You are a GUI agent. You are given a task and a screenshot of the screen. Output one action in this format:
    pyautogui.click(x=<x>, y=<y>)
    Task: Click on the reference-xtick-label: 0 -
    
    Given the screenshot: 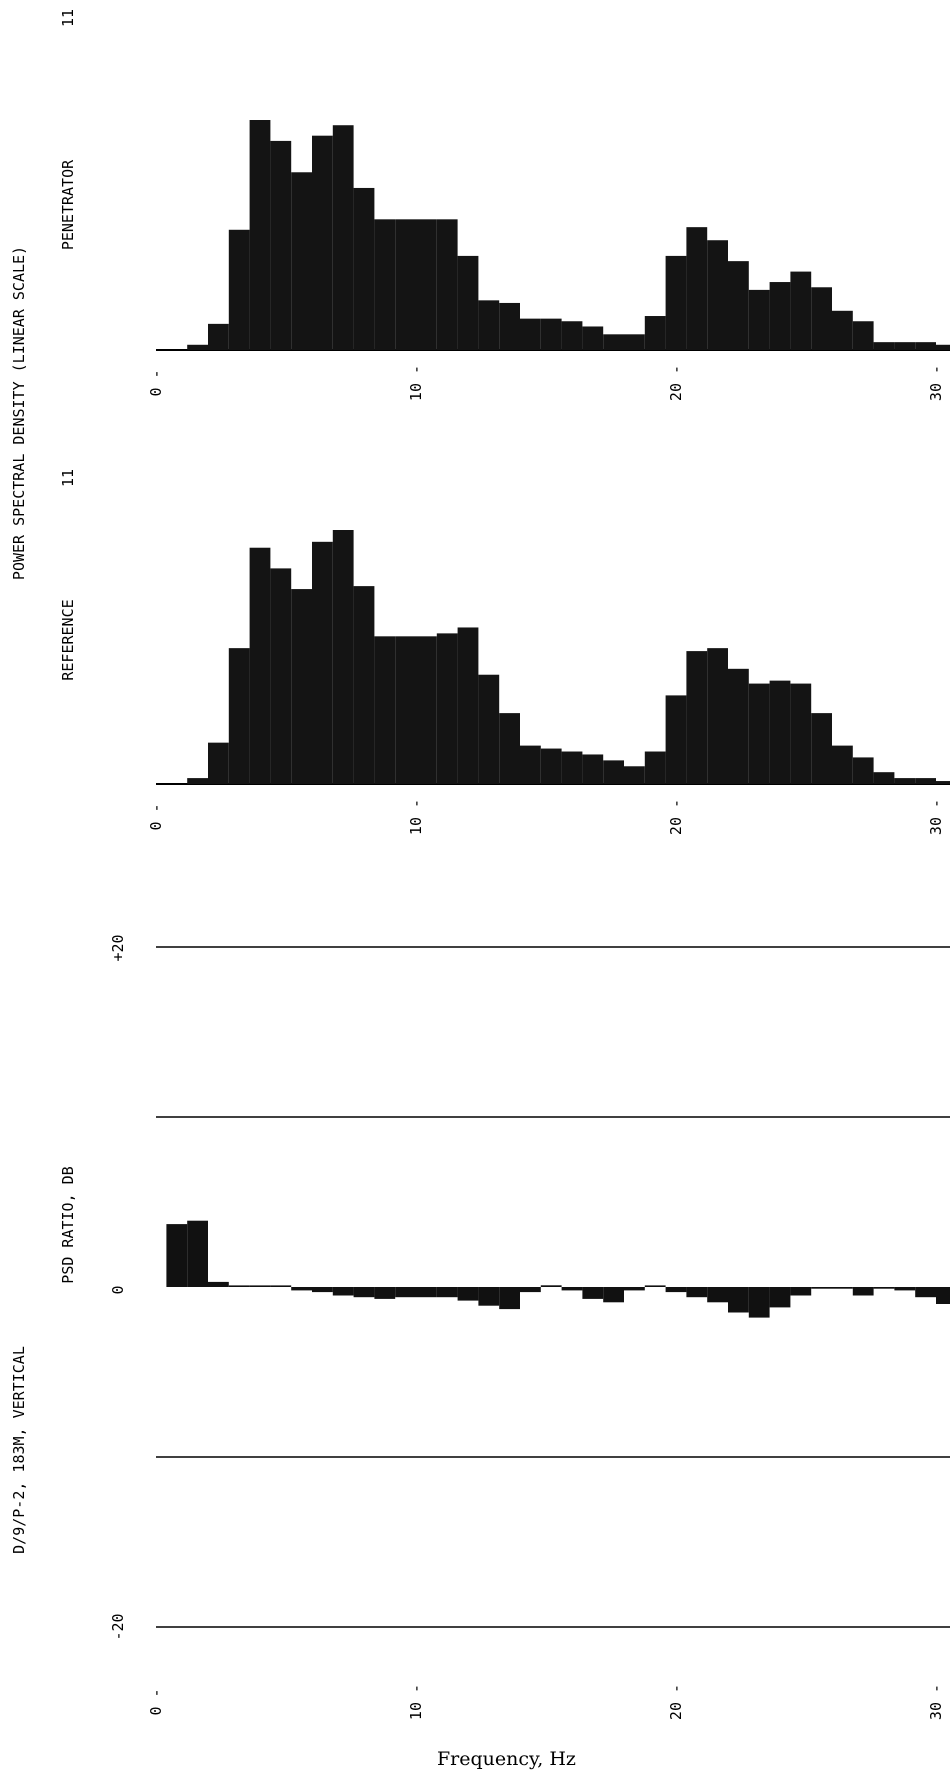 What is the action you would take?
    pyautogui.click(x=156, y=816)
    